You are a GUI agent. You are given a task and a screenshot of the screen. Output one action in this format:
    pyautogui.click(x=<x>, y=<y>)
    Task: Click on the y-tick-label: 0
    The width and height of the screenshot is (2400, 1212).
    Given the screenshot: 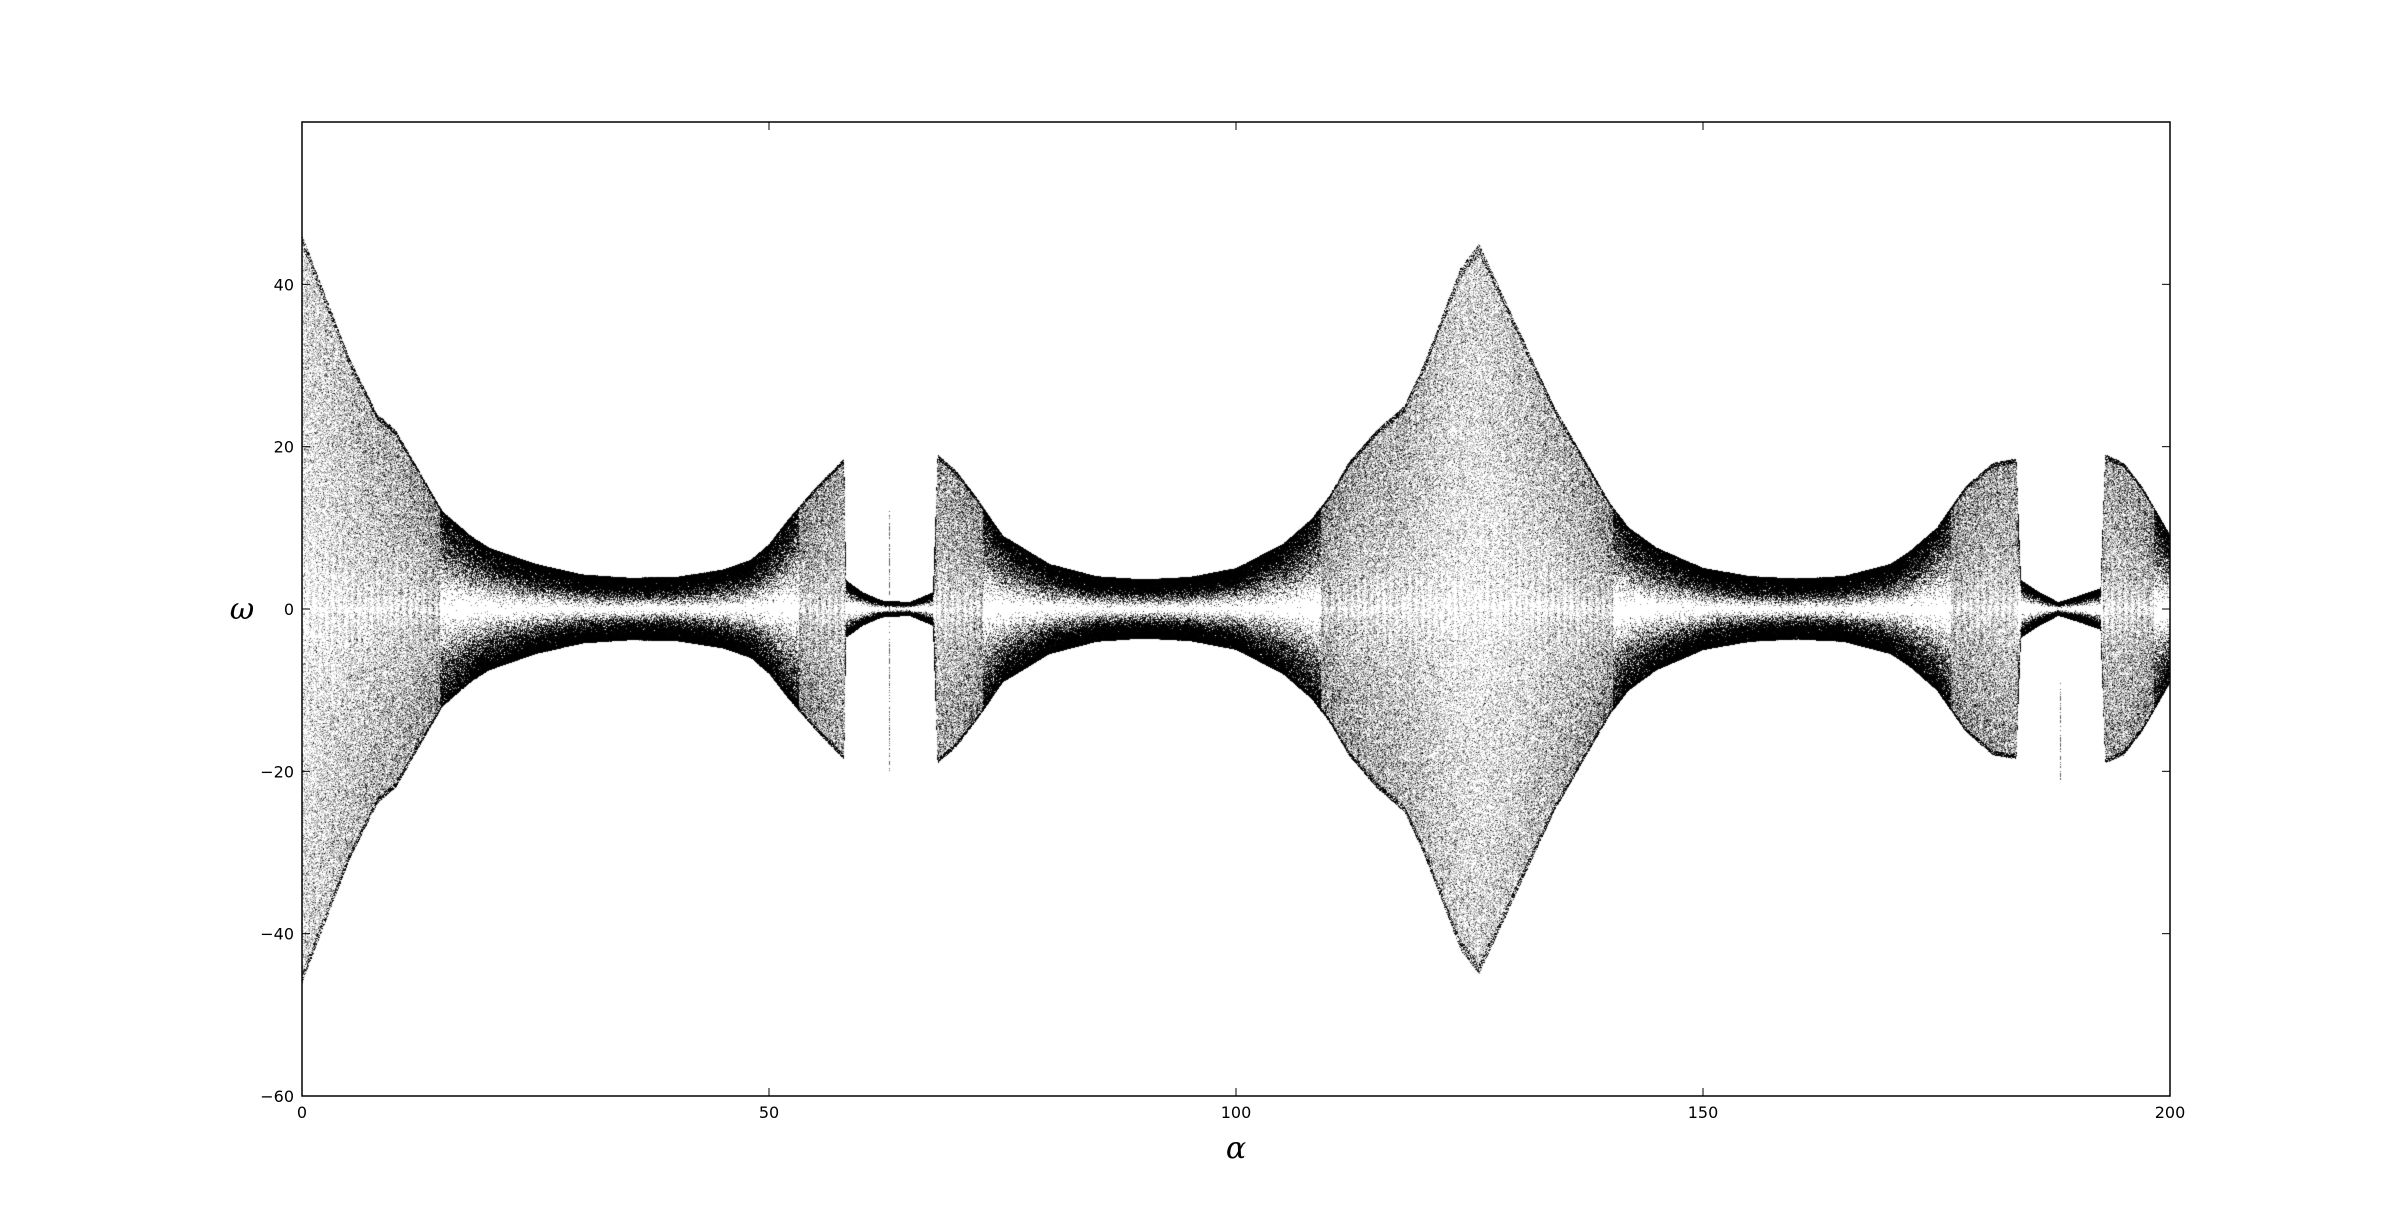 What is the action you would take?
    pyautogui.click(x=289, y=609)
    